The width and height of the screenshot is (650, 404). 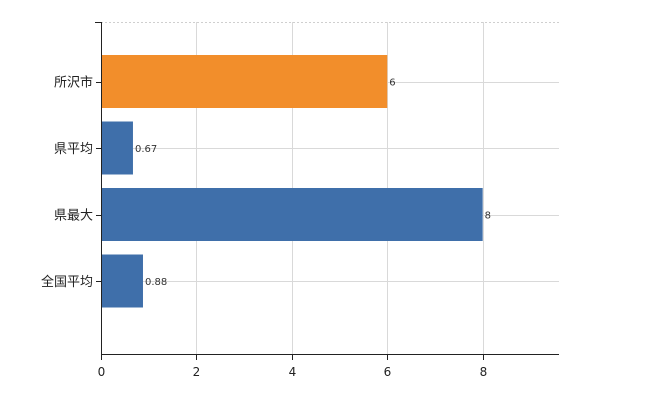 I want to click on data-label: 6, so click(x=392, y=83).